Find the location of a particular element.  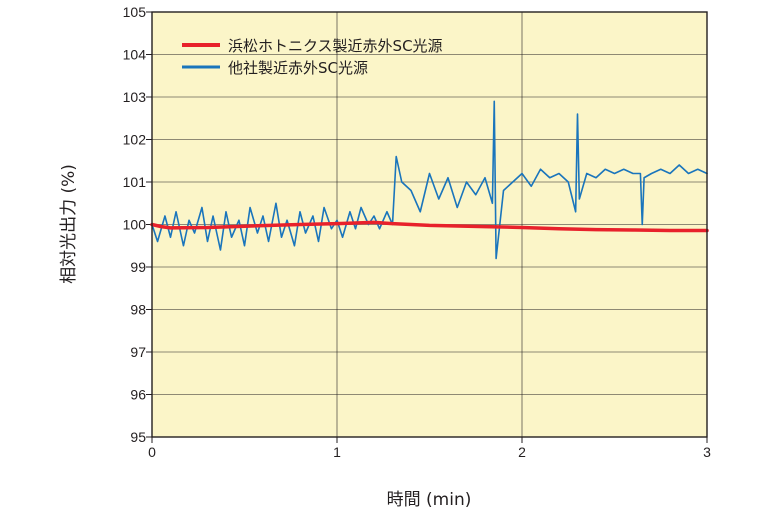

legend-label: 浜松ホトニクス製近赤外SC光源 is located at coordinates (335, 46).